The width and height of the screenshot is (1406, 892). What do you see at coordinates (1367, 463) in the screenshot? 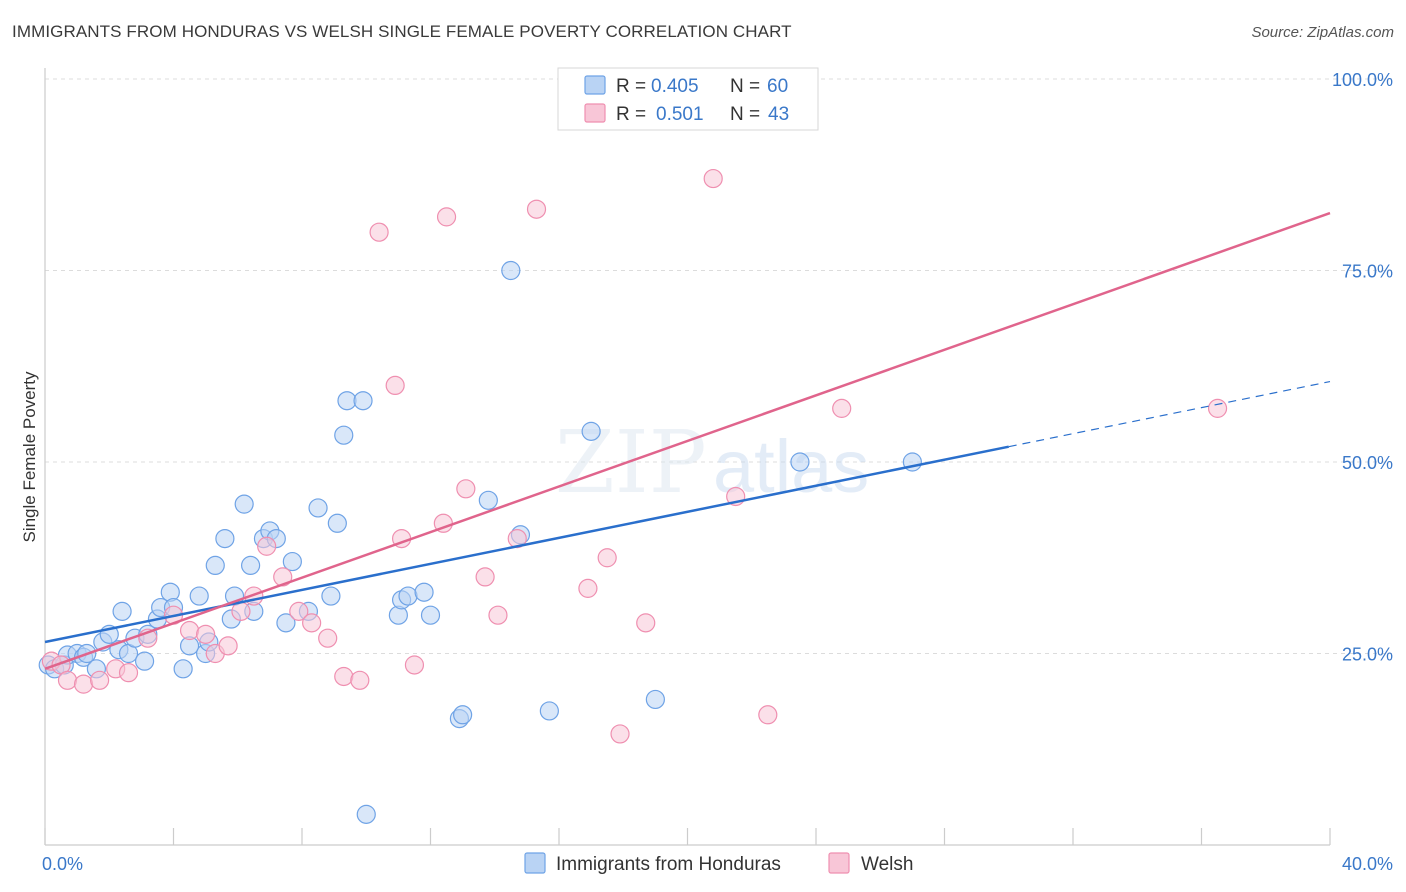
I see `y-tick-label: 50.0%` at bounding box center [1367, 463].